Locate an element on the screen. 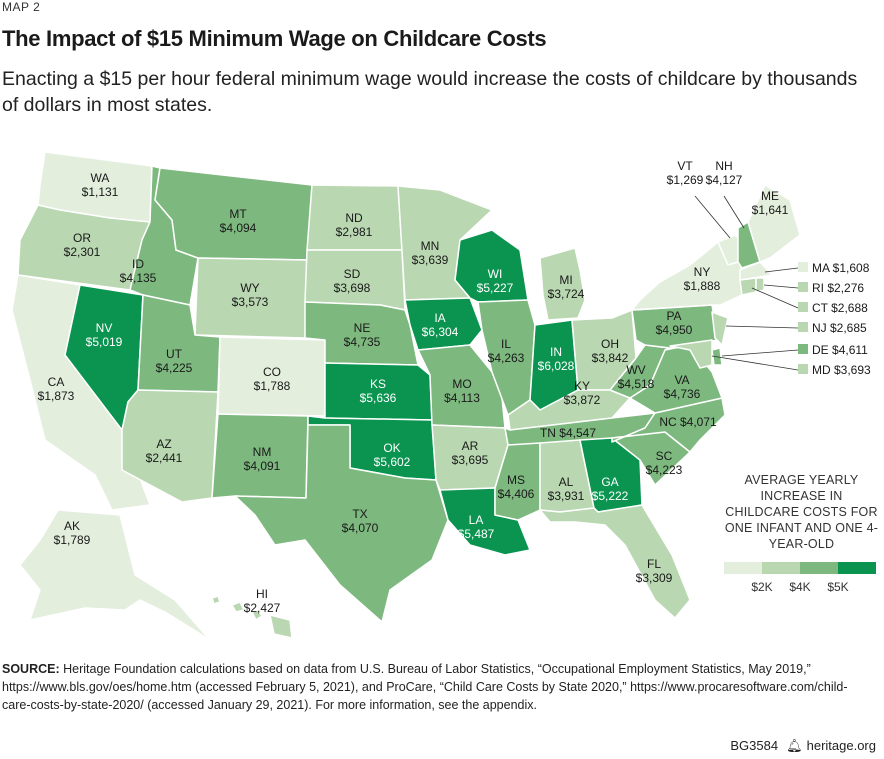 Image resolution: width=884 pixels, height=759 pixels. state-value-ND: $2,981 is located at coordinates (354, 232).